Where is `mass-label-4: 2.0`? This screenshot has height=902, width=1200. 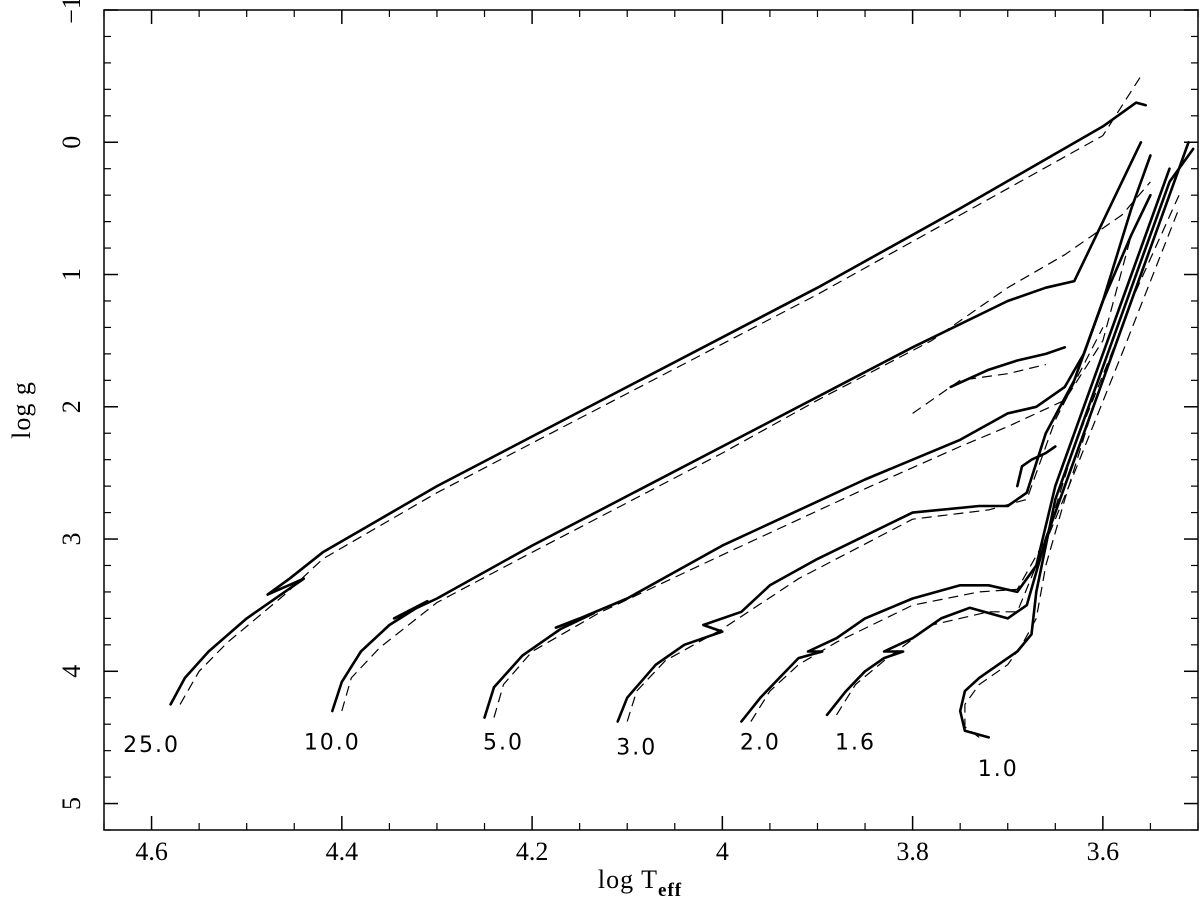
mass-label-4: 2.0 is located at coordinates (760, 742).